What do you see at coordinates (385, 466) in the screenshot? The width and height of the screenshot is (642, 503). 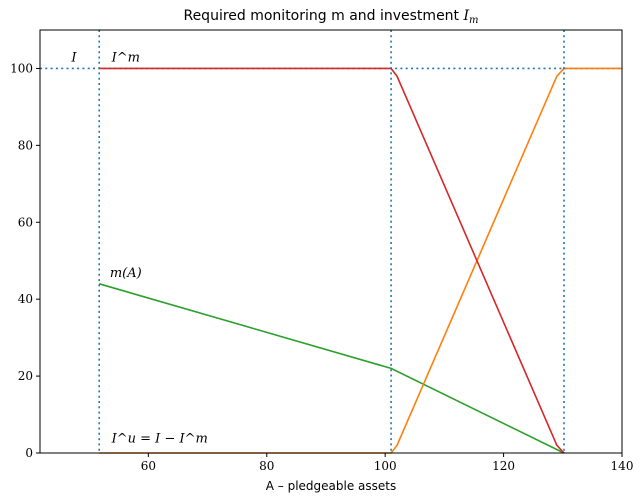 I see `x-tick-label: 100` at bounding box center [385, 466].